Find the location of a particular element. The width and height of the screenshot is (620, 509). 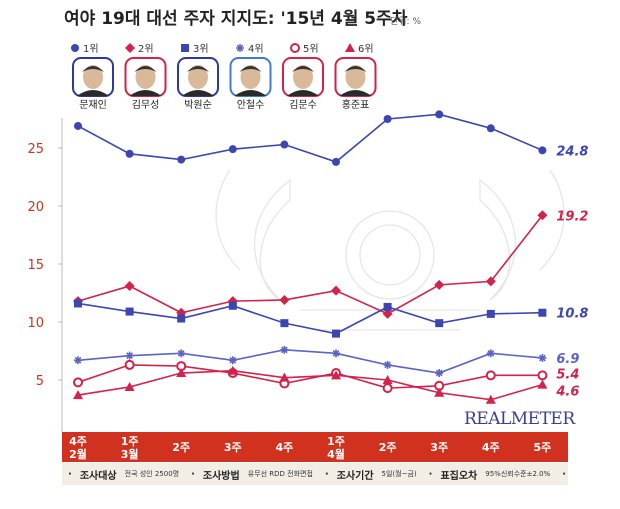

footer-value: 전국 성인 2500명 is located at coordinates (152, 474).